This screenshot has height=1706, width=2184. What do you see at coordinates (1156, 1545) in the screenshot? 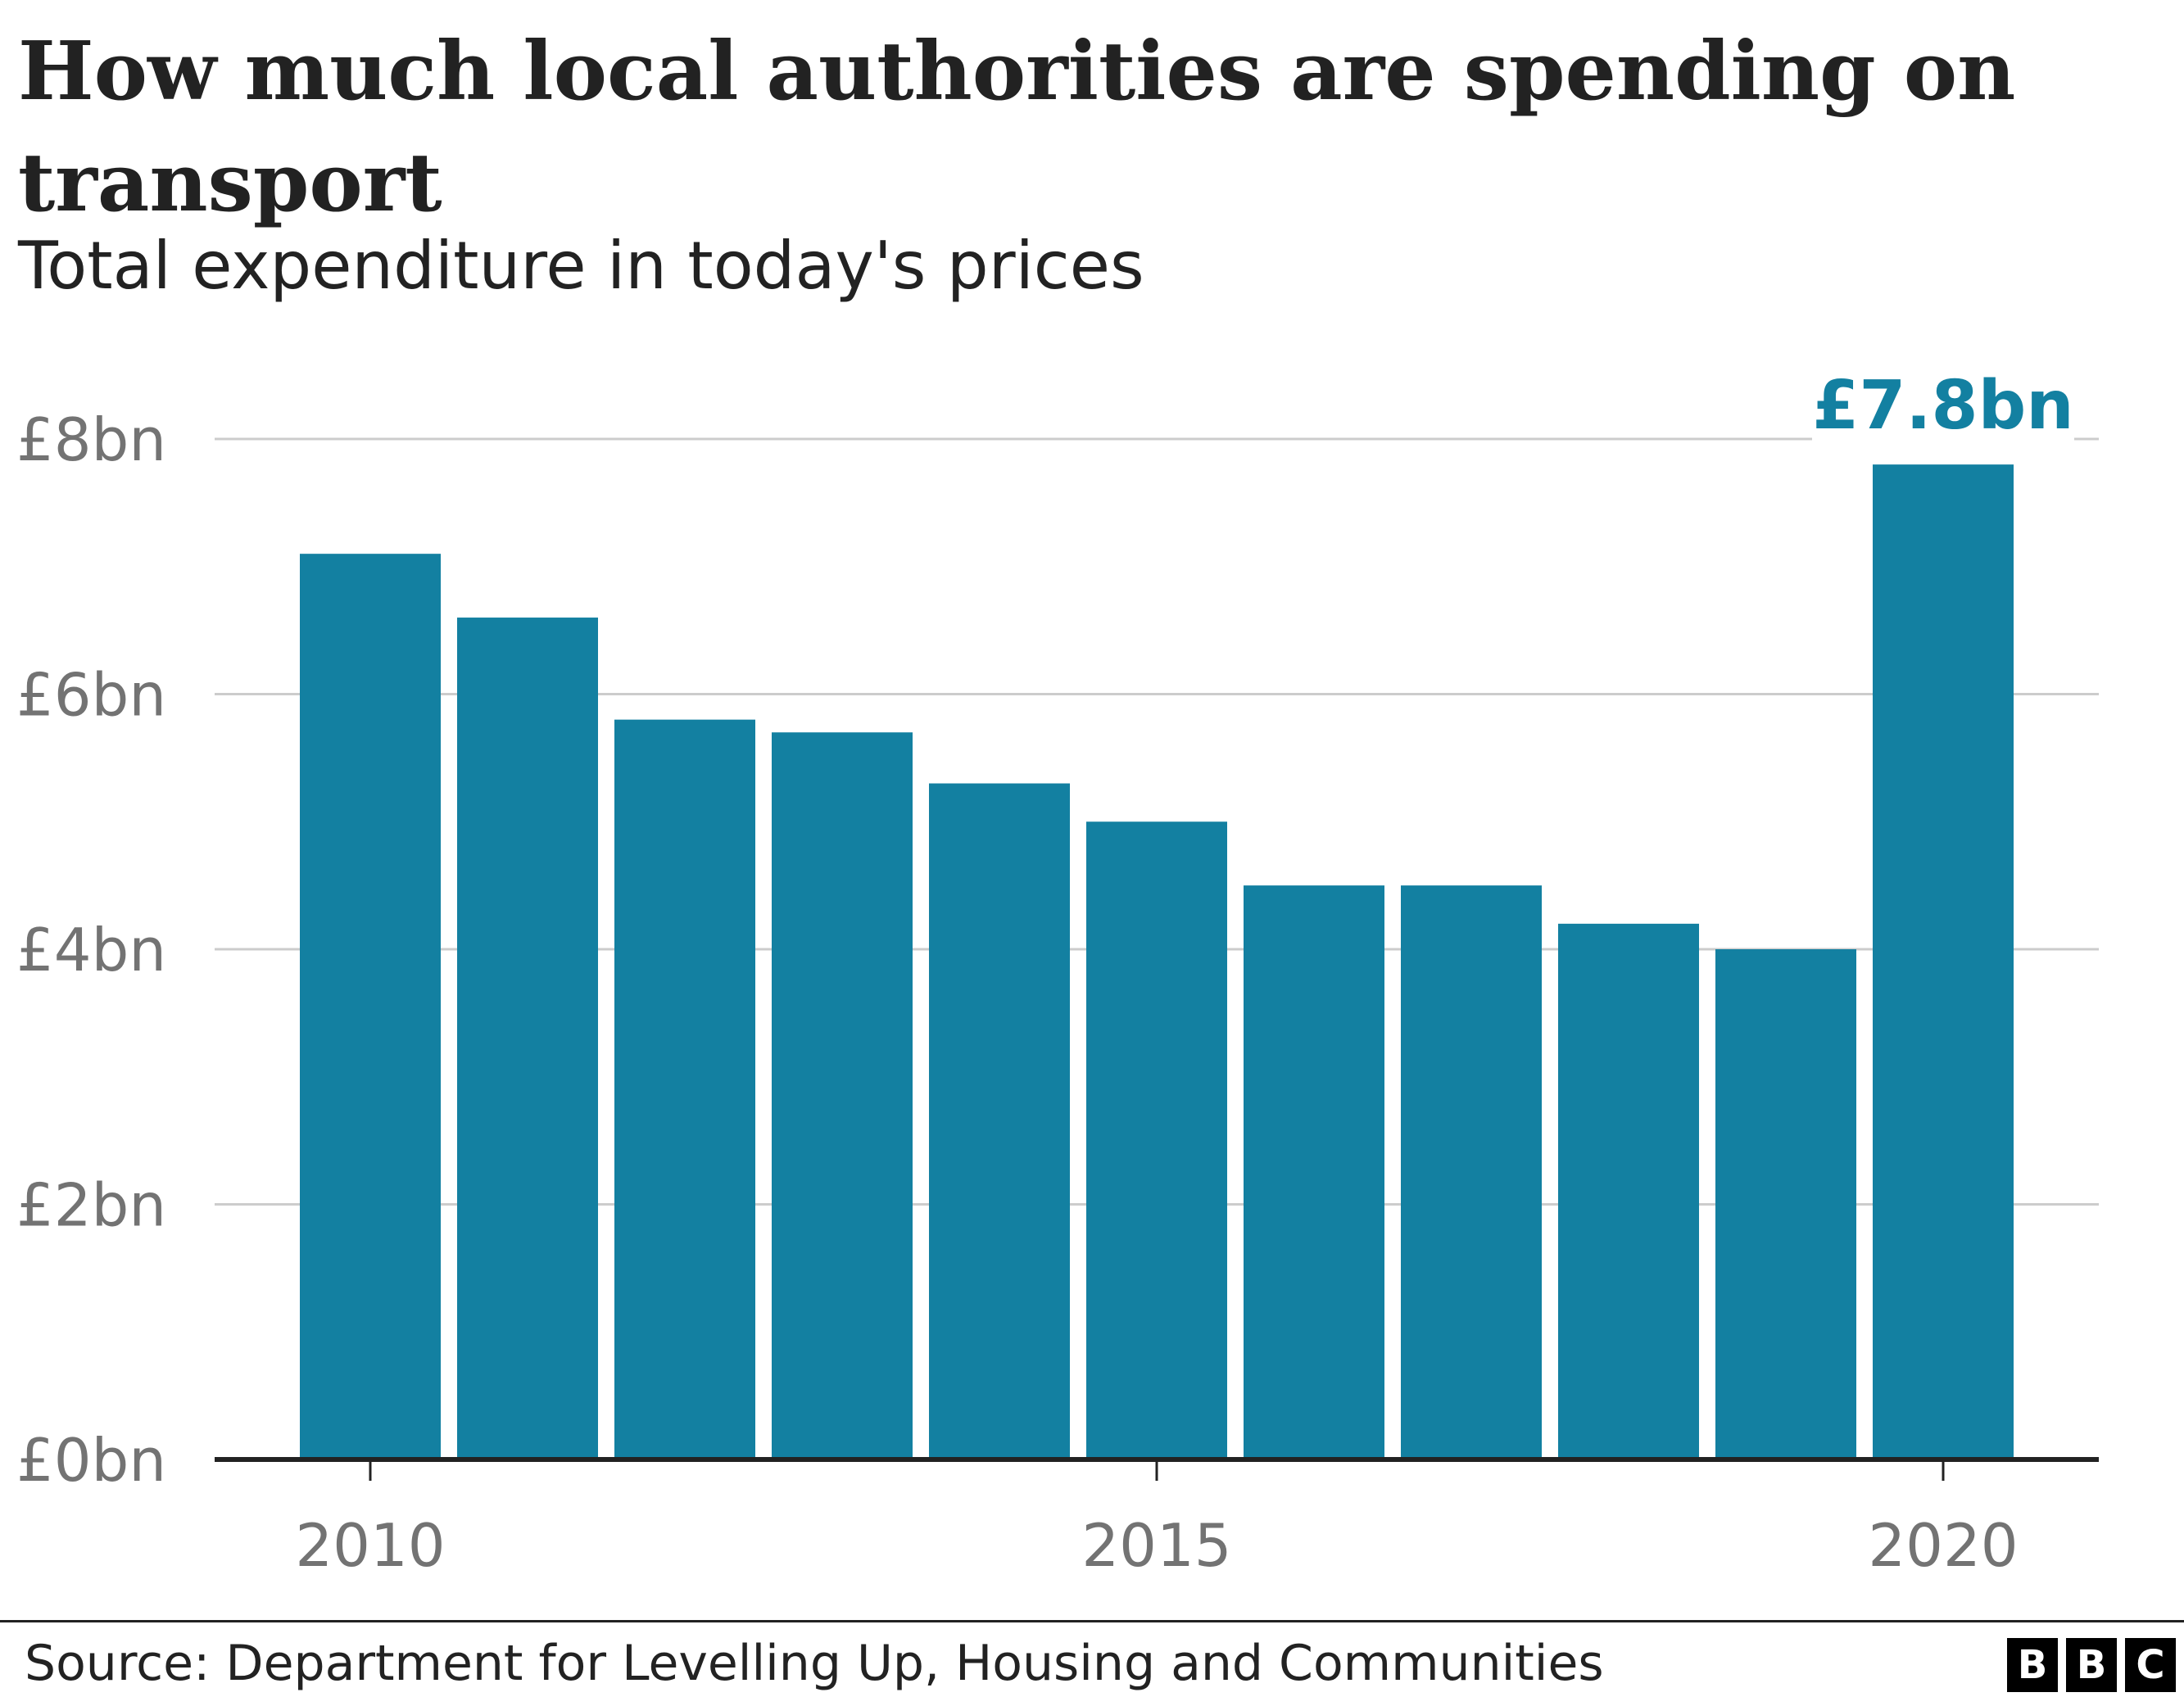
I see `x-tick-label: 2015` at bounding box center [1156, 1545].